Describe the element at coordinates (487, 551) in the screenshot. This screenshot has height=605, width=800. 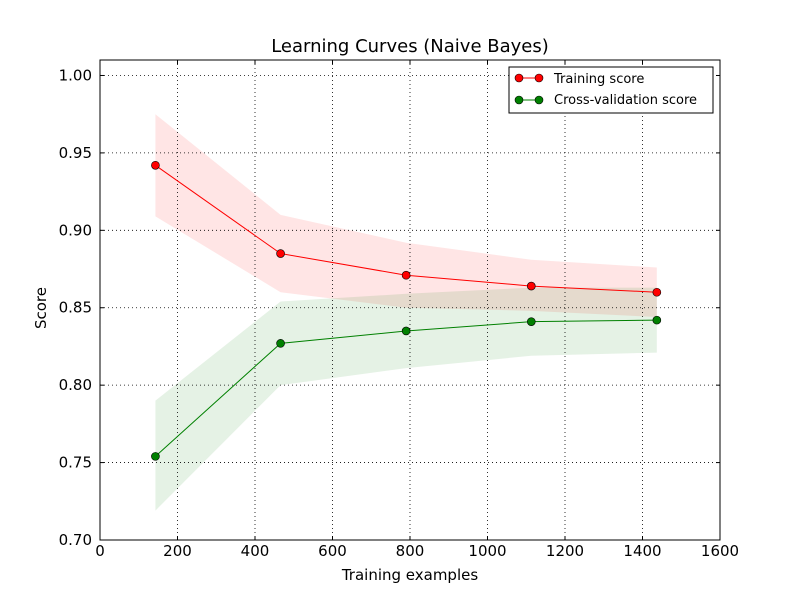
I see `x-tick-label-5: 1000` at that location.